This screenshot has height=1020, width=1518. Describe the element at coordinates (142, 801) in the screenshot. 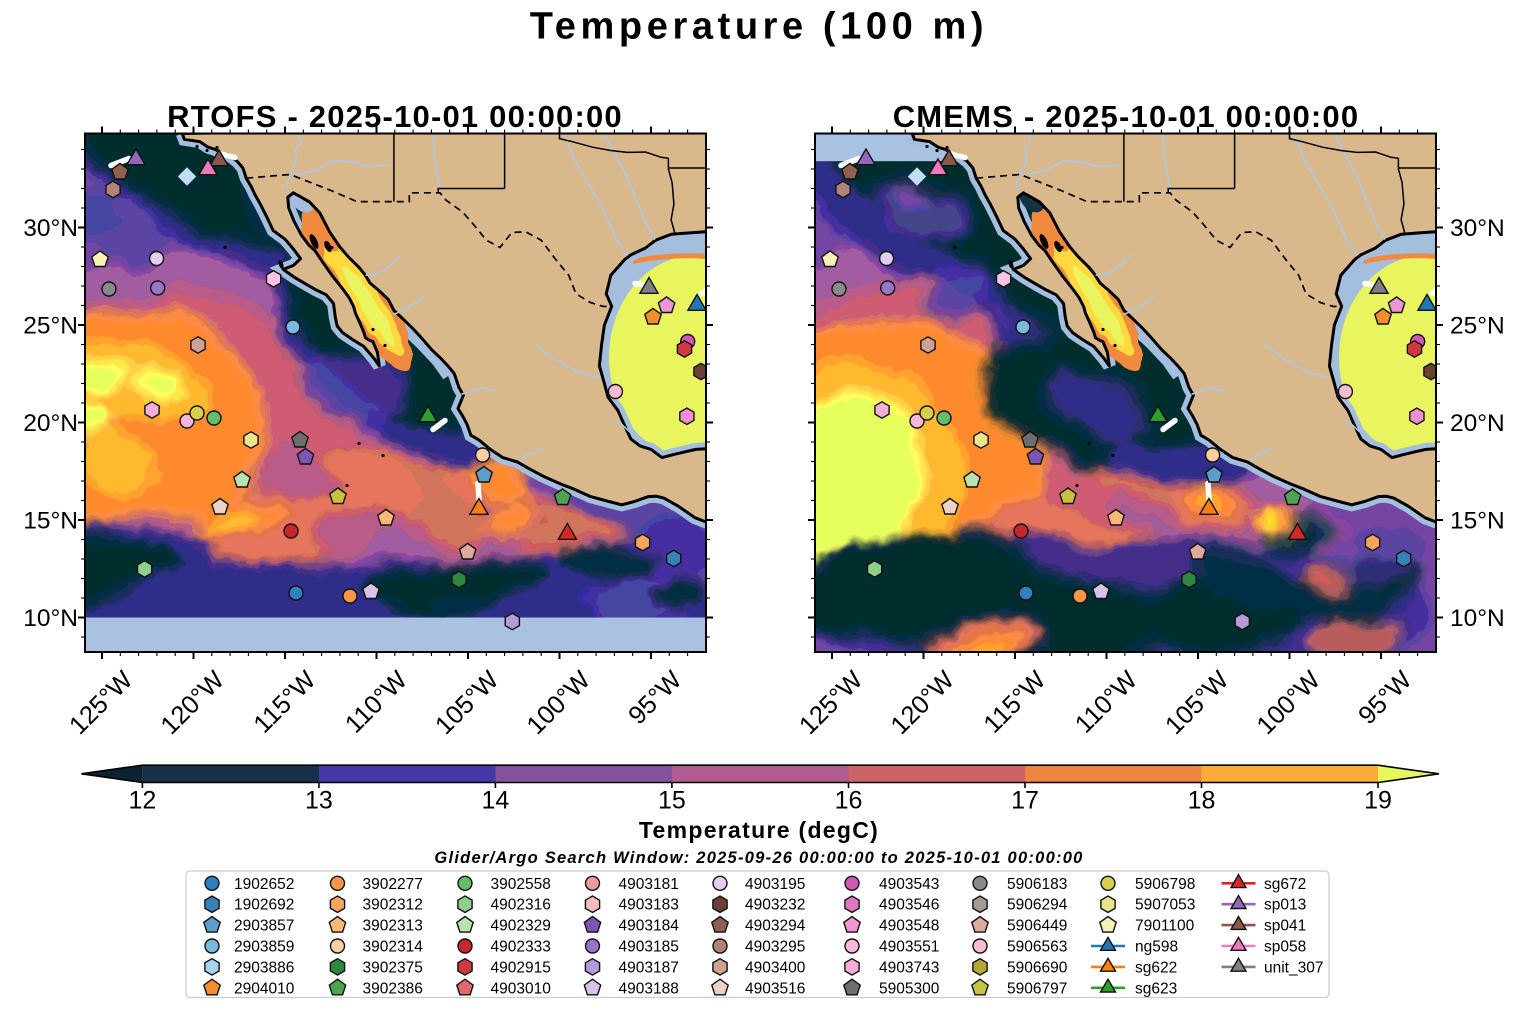

I see `svg-text: 12` at that location.